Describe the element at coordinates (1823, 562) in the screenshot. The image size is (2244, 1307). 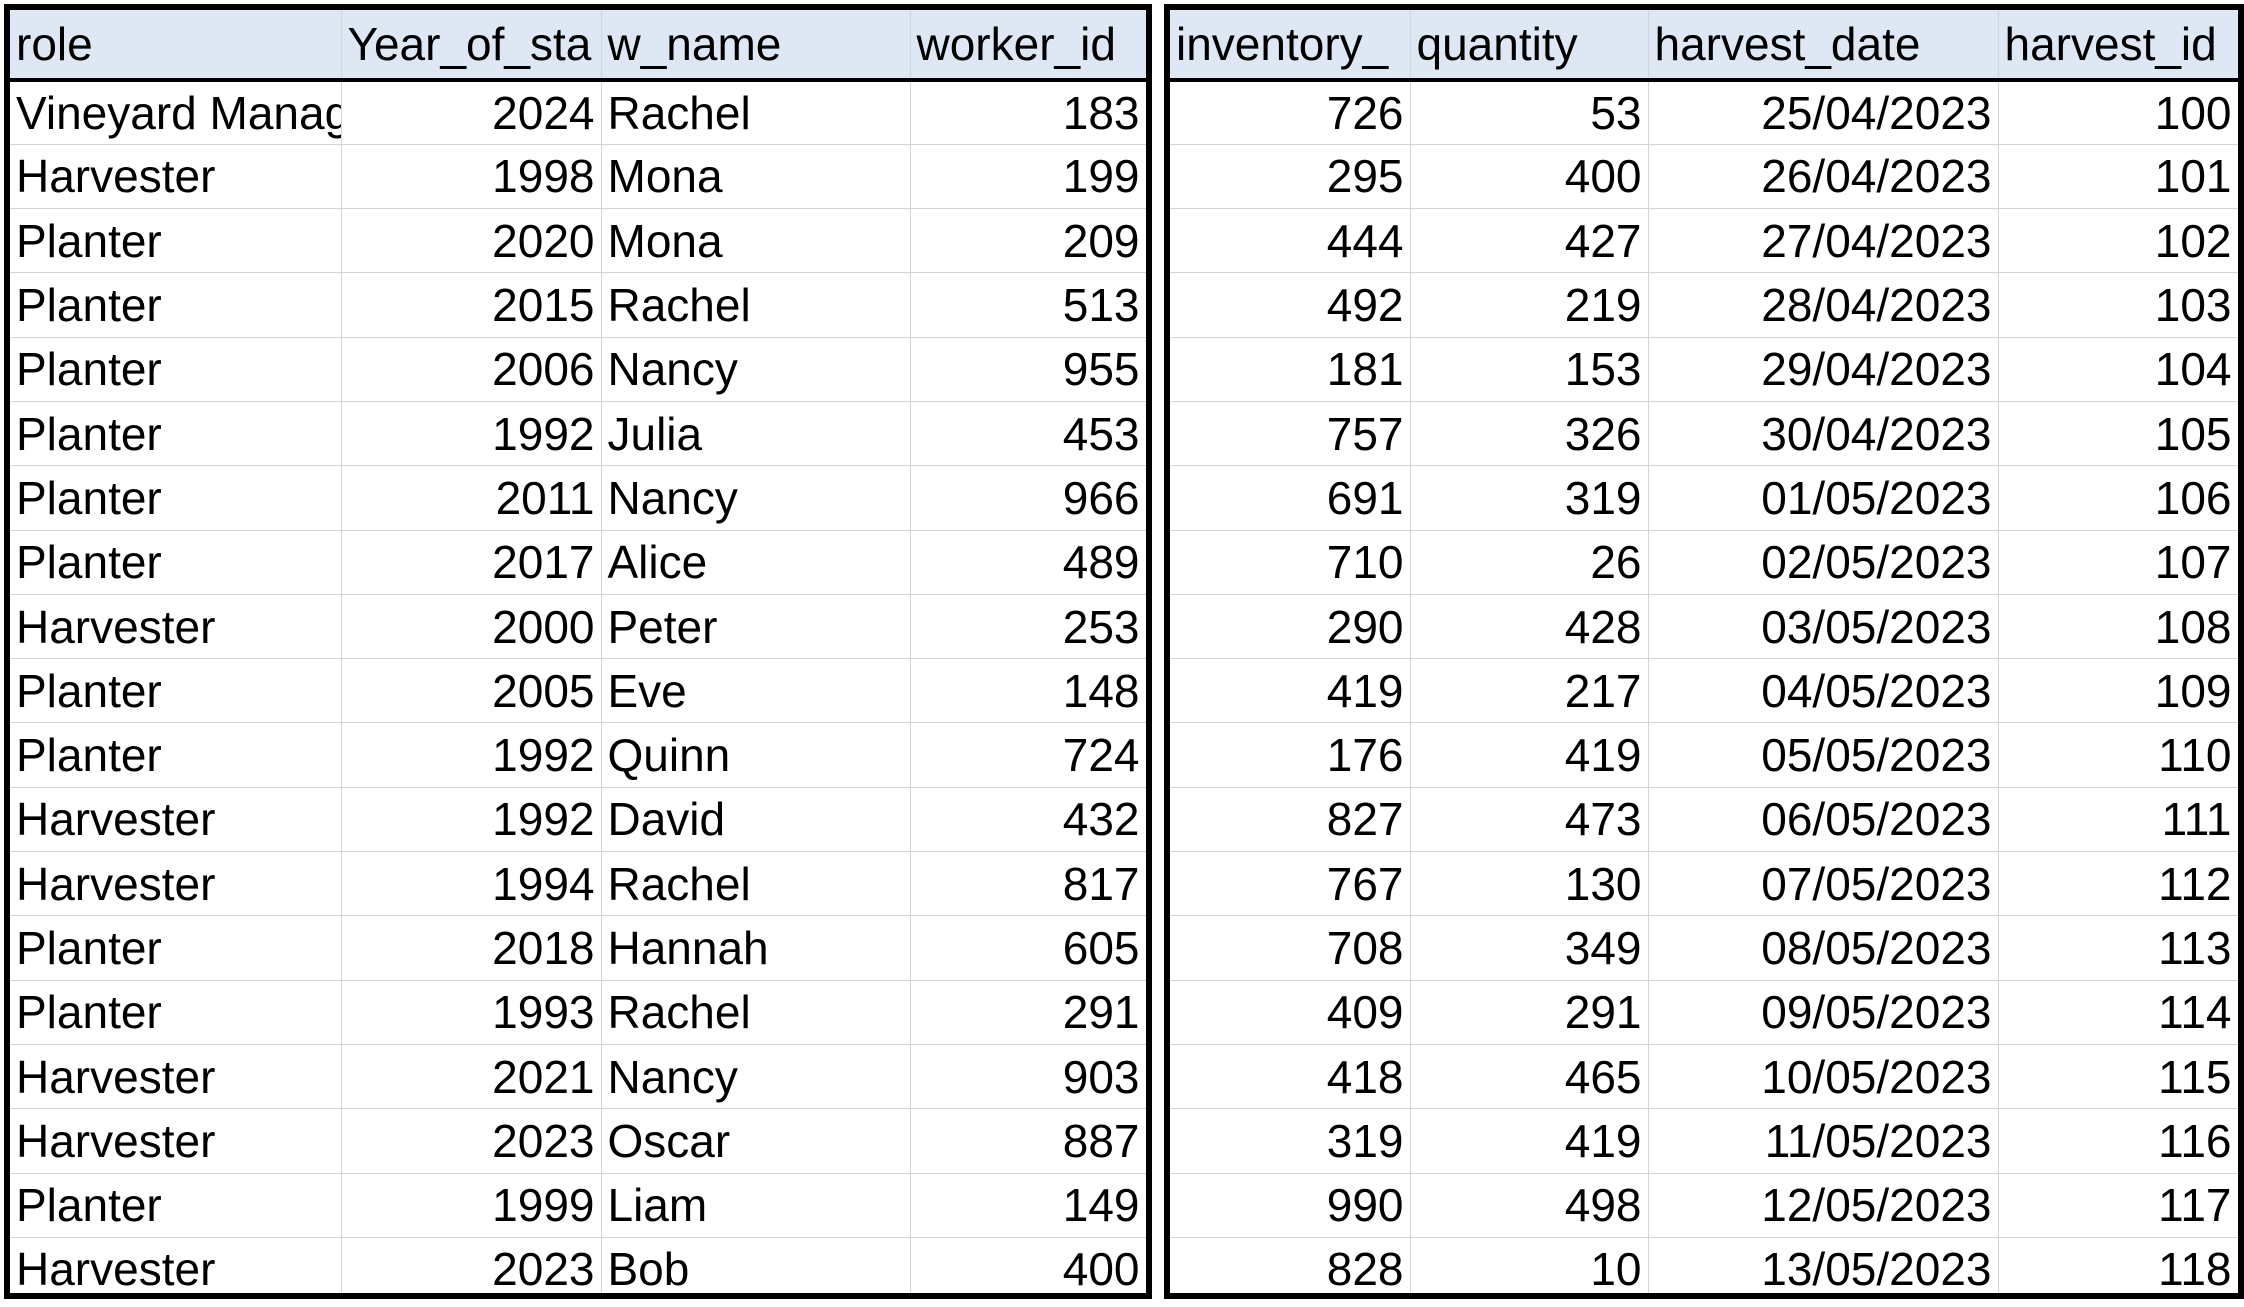
I see `table-cell: 02/05/2023` at that location.